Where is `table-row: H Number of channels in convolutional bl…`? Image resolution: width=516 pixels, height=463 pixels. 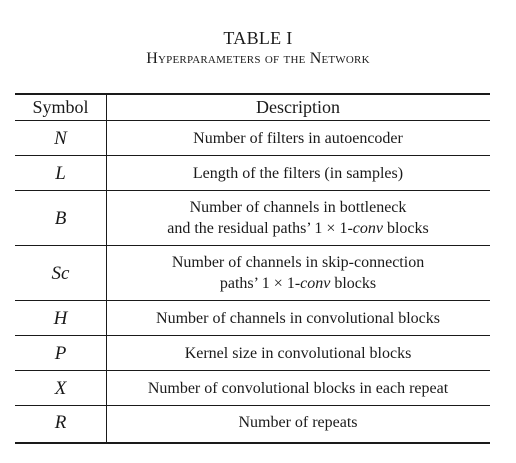 table-row: H Number of channels in convolutional bl… is located at coordinates (252, 318).